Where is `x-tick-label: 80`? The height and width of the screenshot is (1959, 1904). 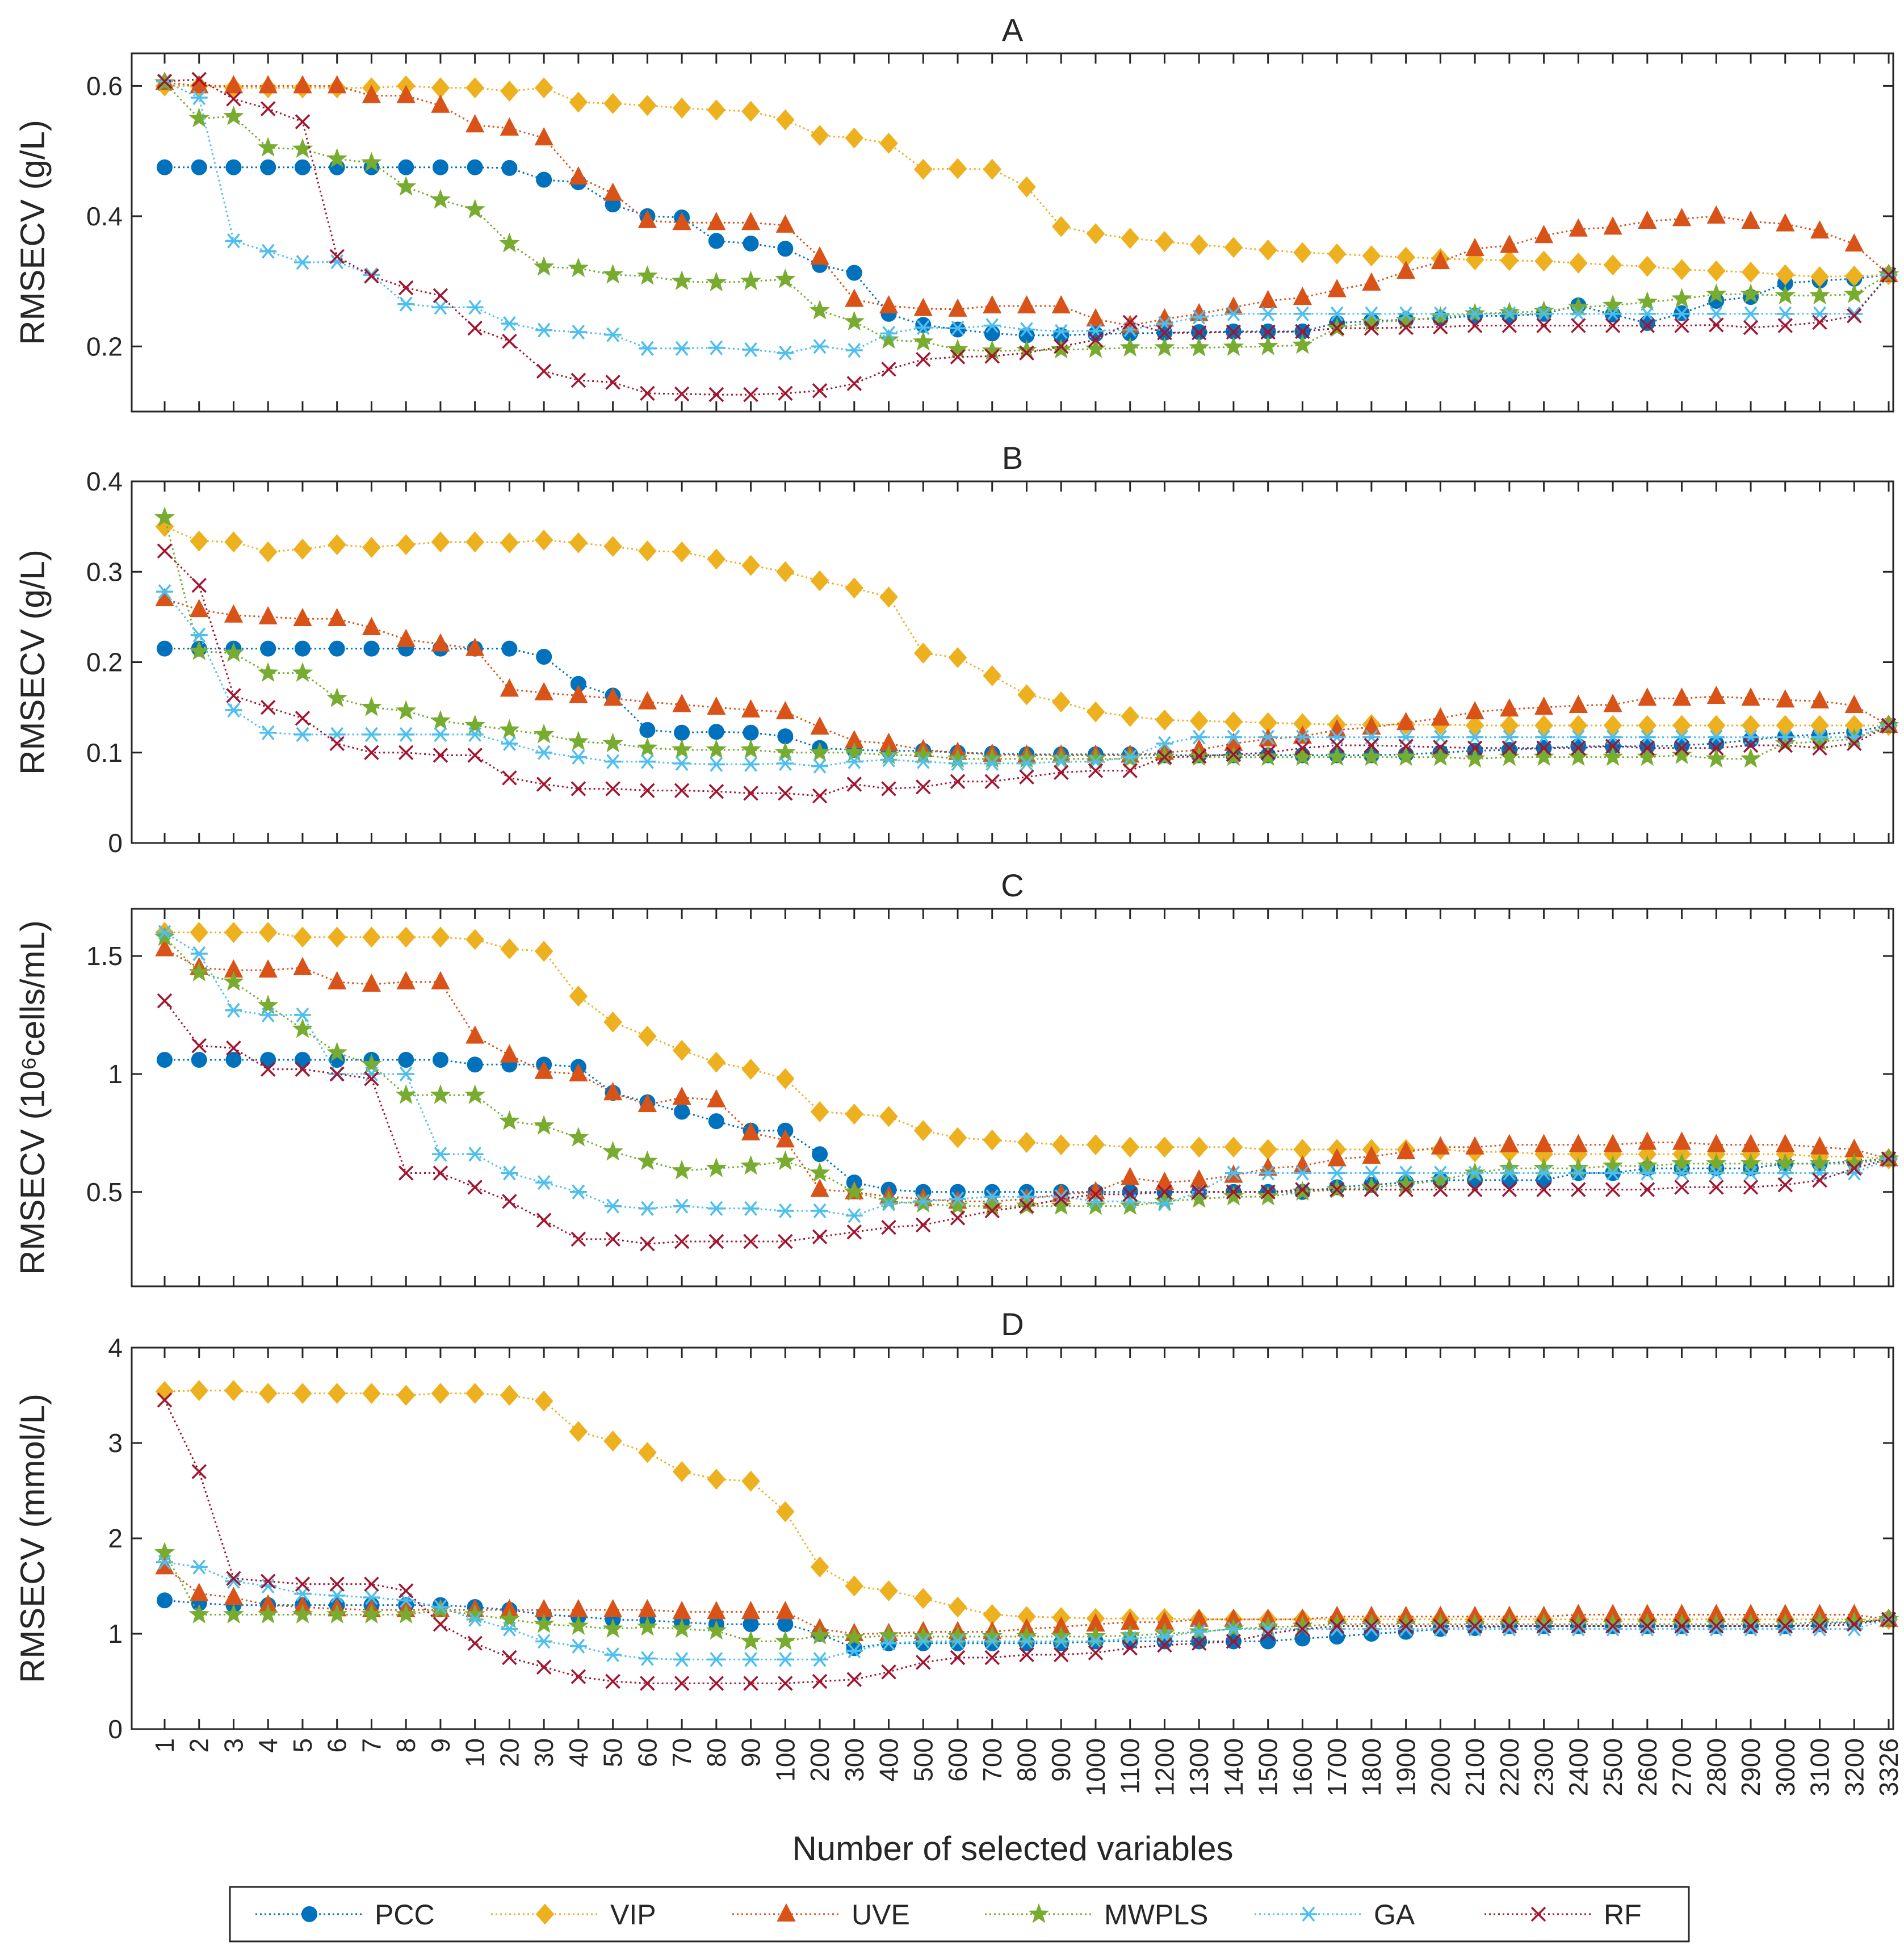
x-tick-label: 80 is located at coordinates (716, 1752).